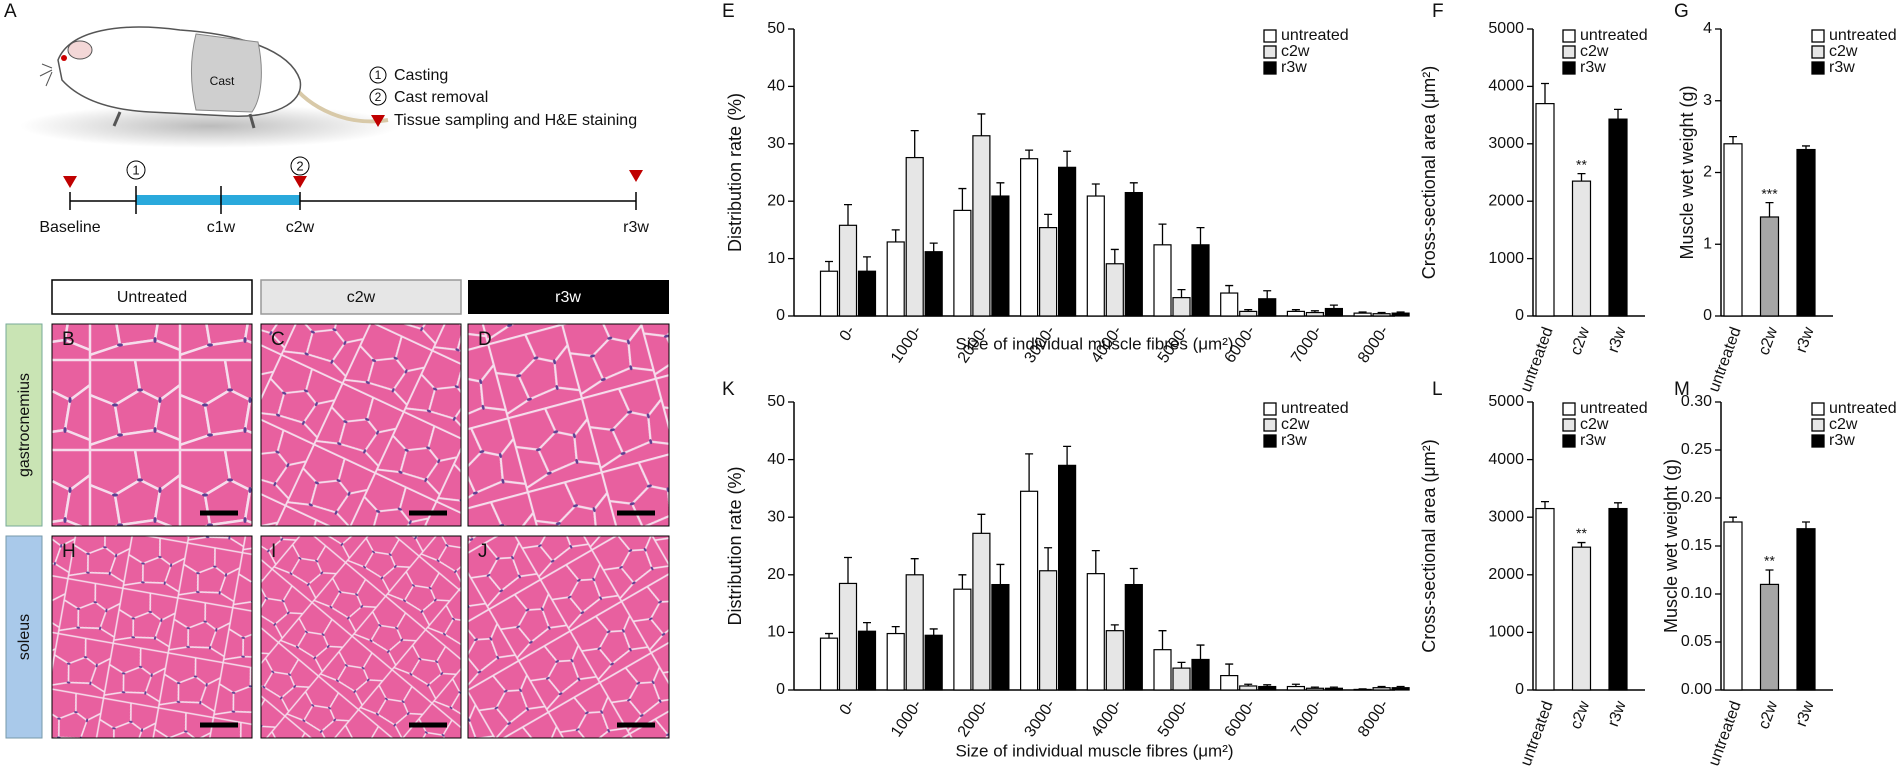  Describe the element at coordinates (1614, 35) in the screenshot. I see `legend-label: untreated` at that location.